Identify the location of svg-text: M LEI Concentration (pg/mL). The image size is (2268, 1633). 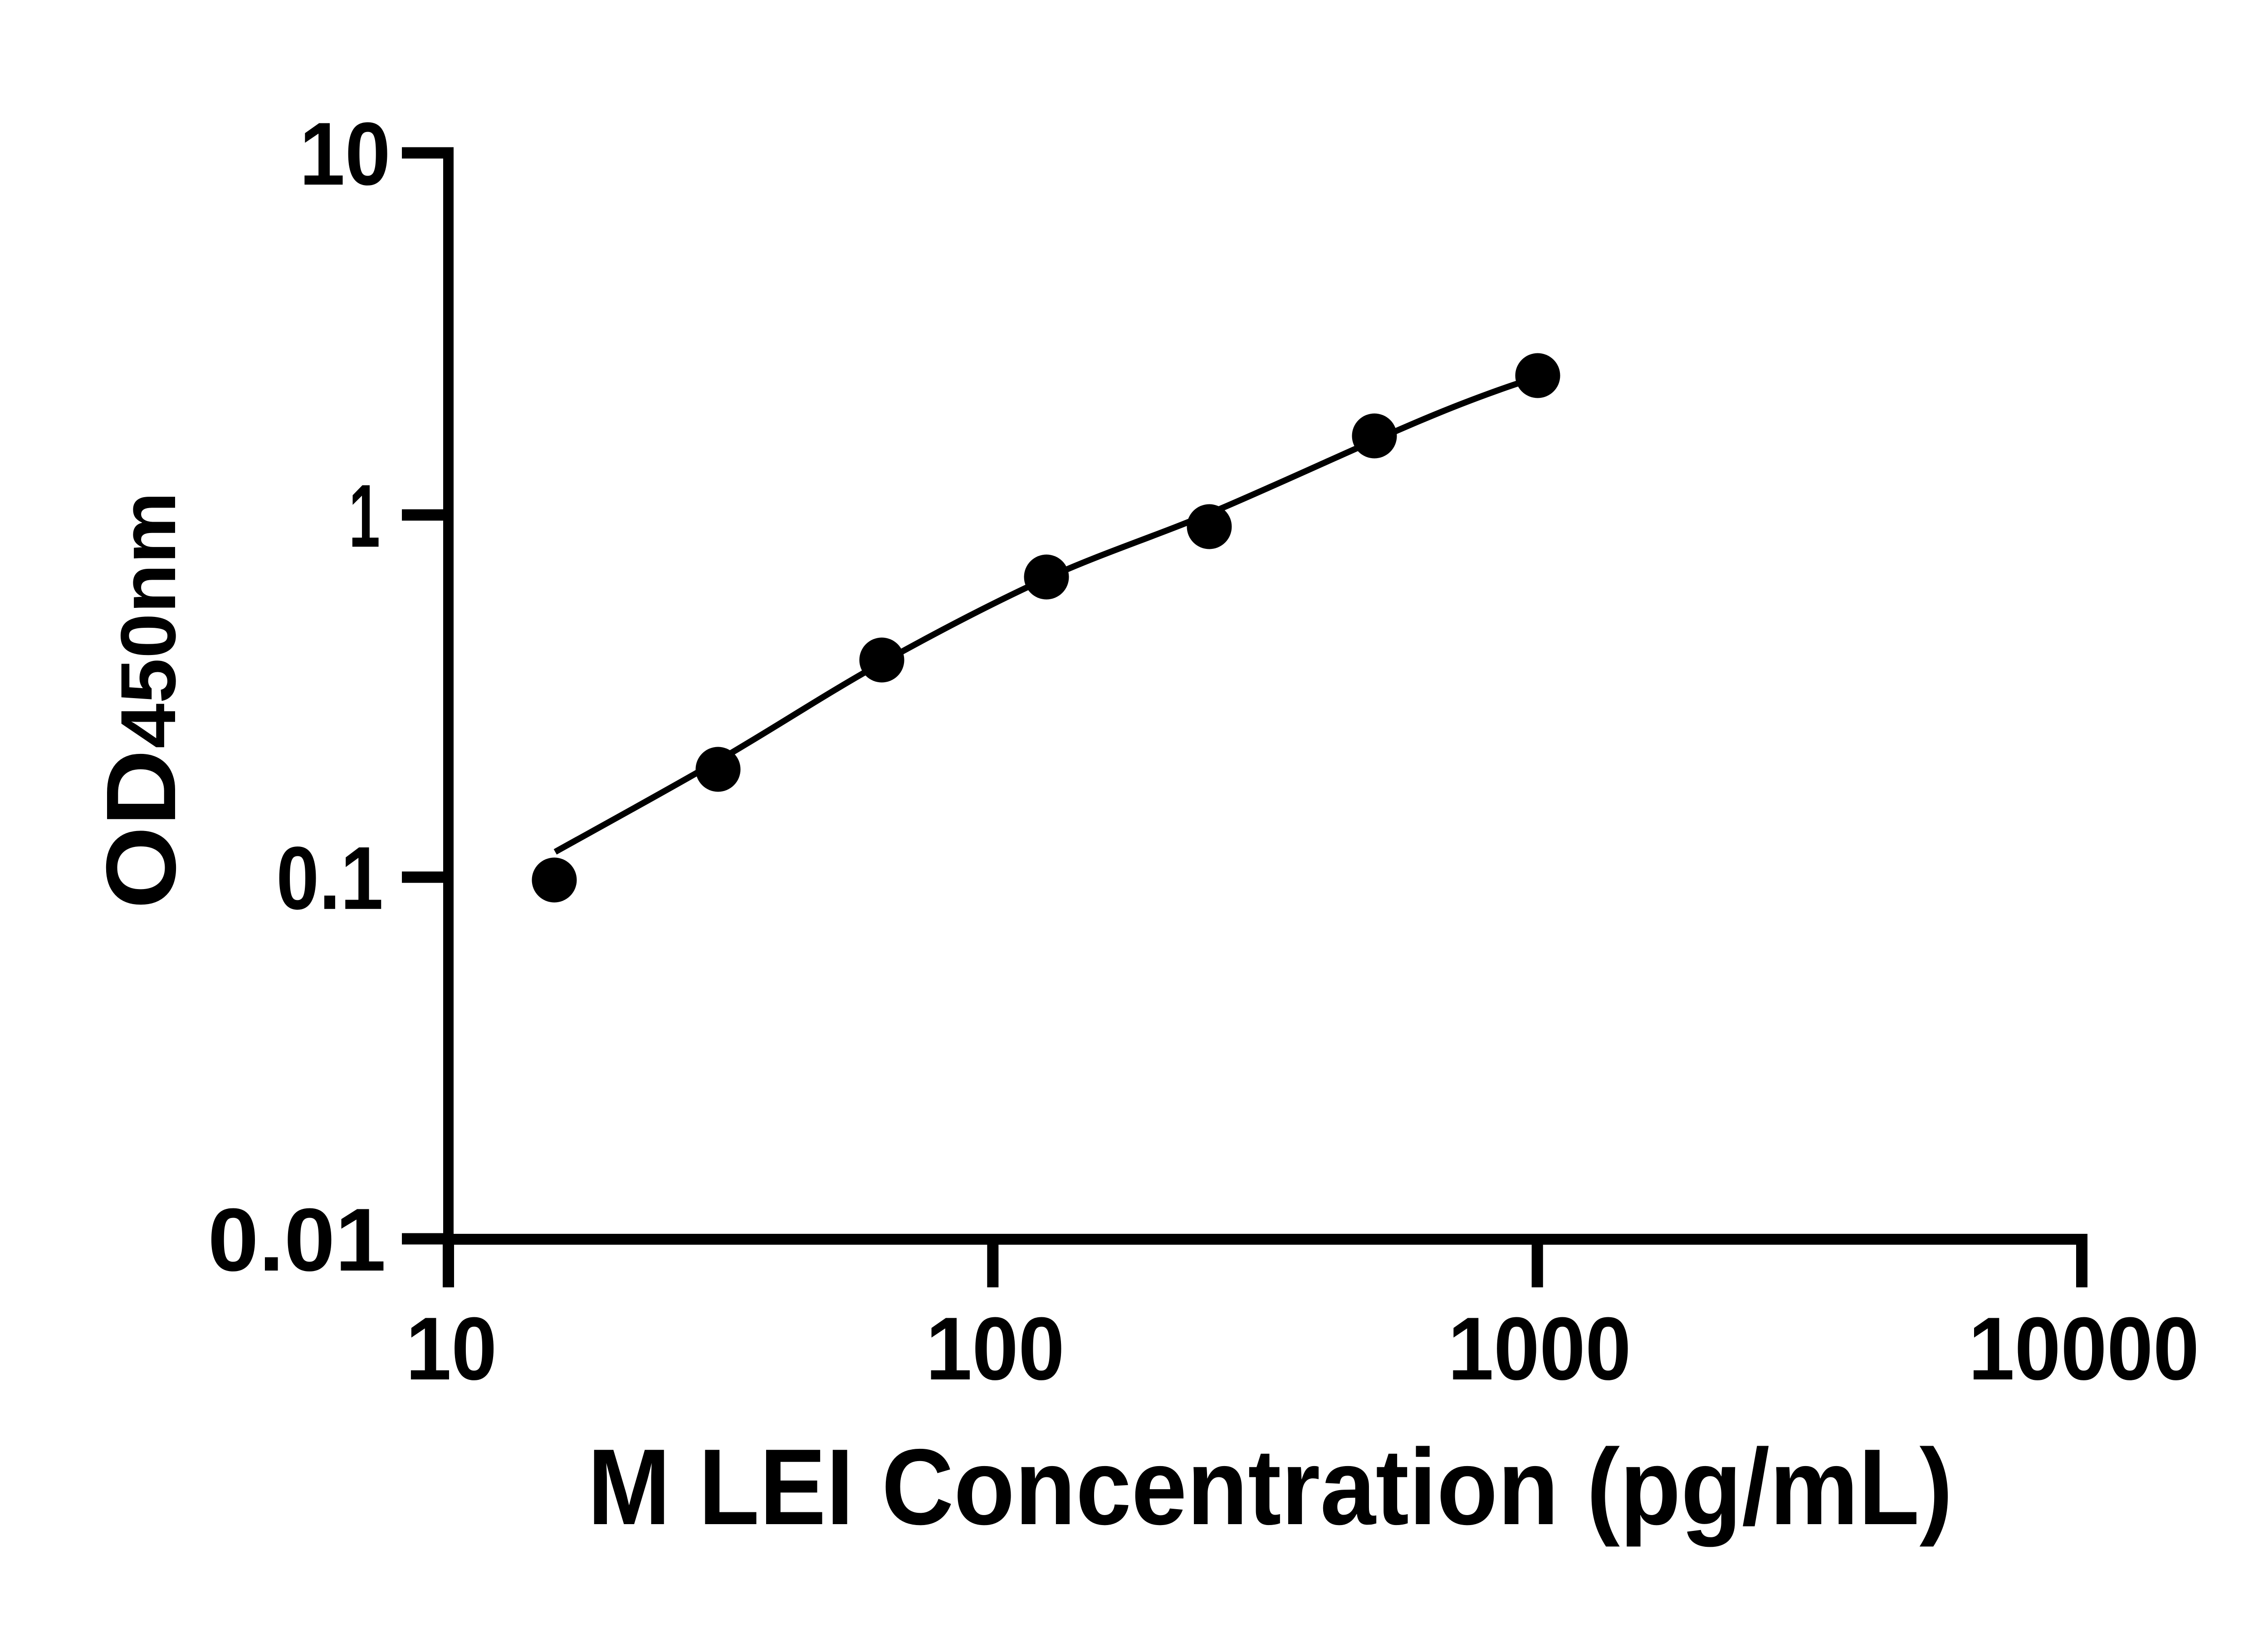
(1270, 1487).